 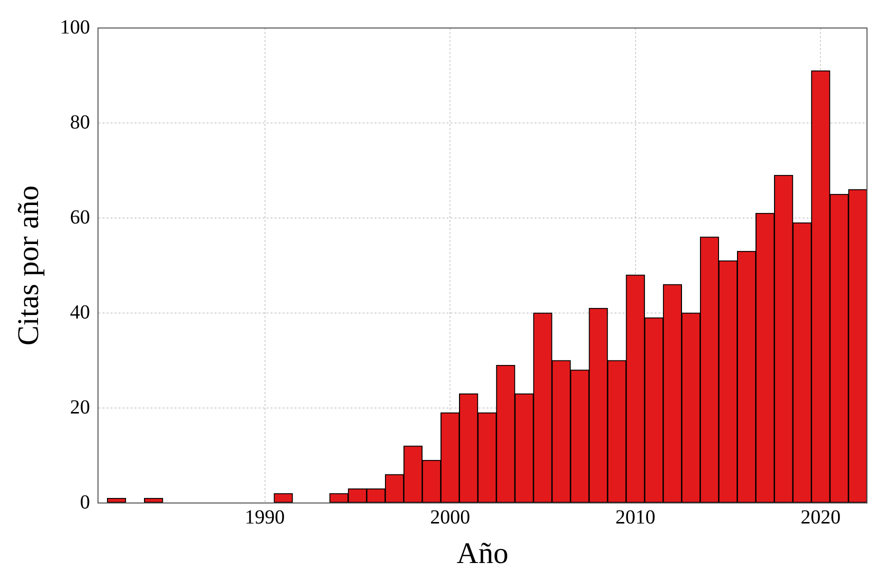 I want to click on x-axis-title: Año, so click(x=482, y=553).